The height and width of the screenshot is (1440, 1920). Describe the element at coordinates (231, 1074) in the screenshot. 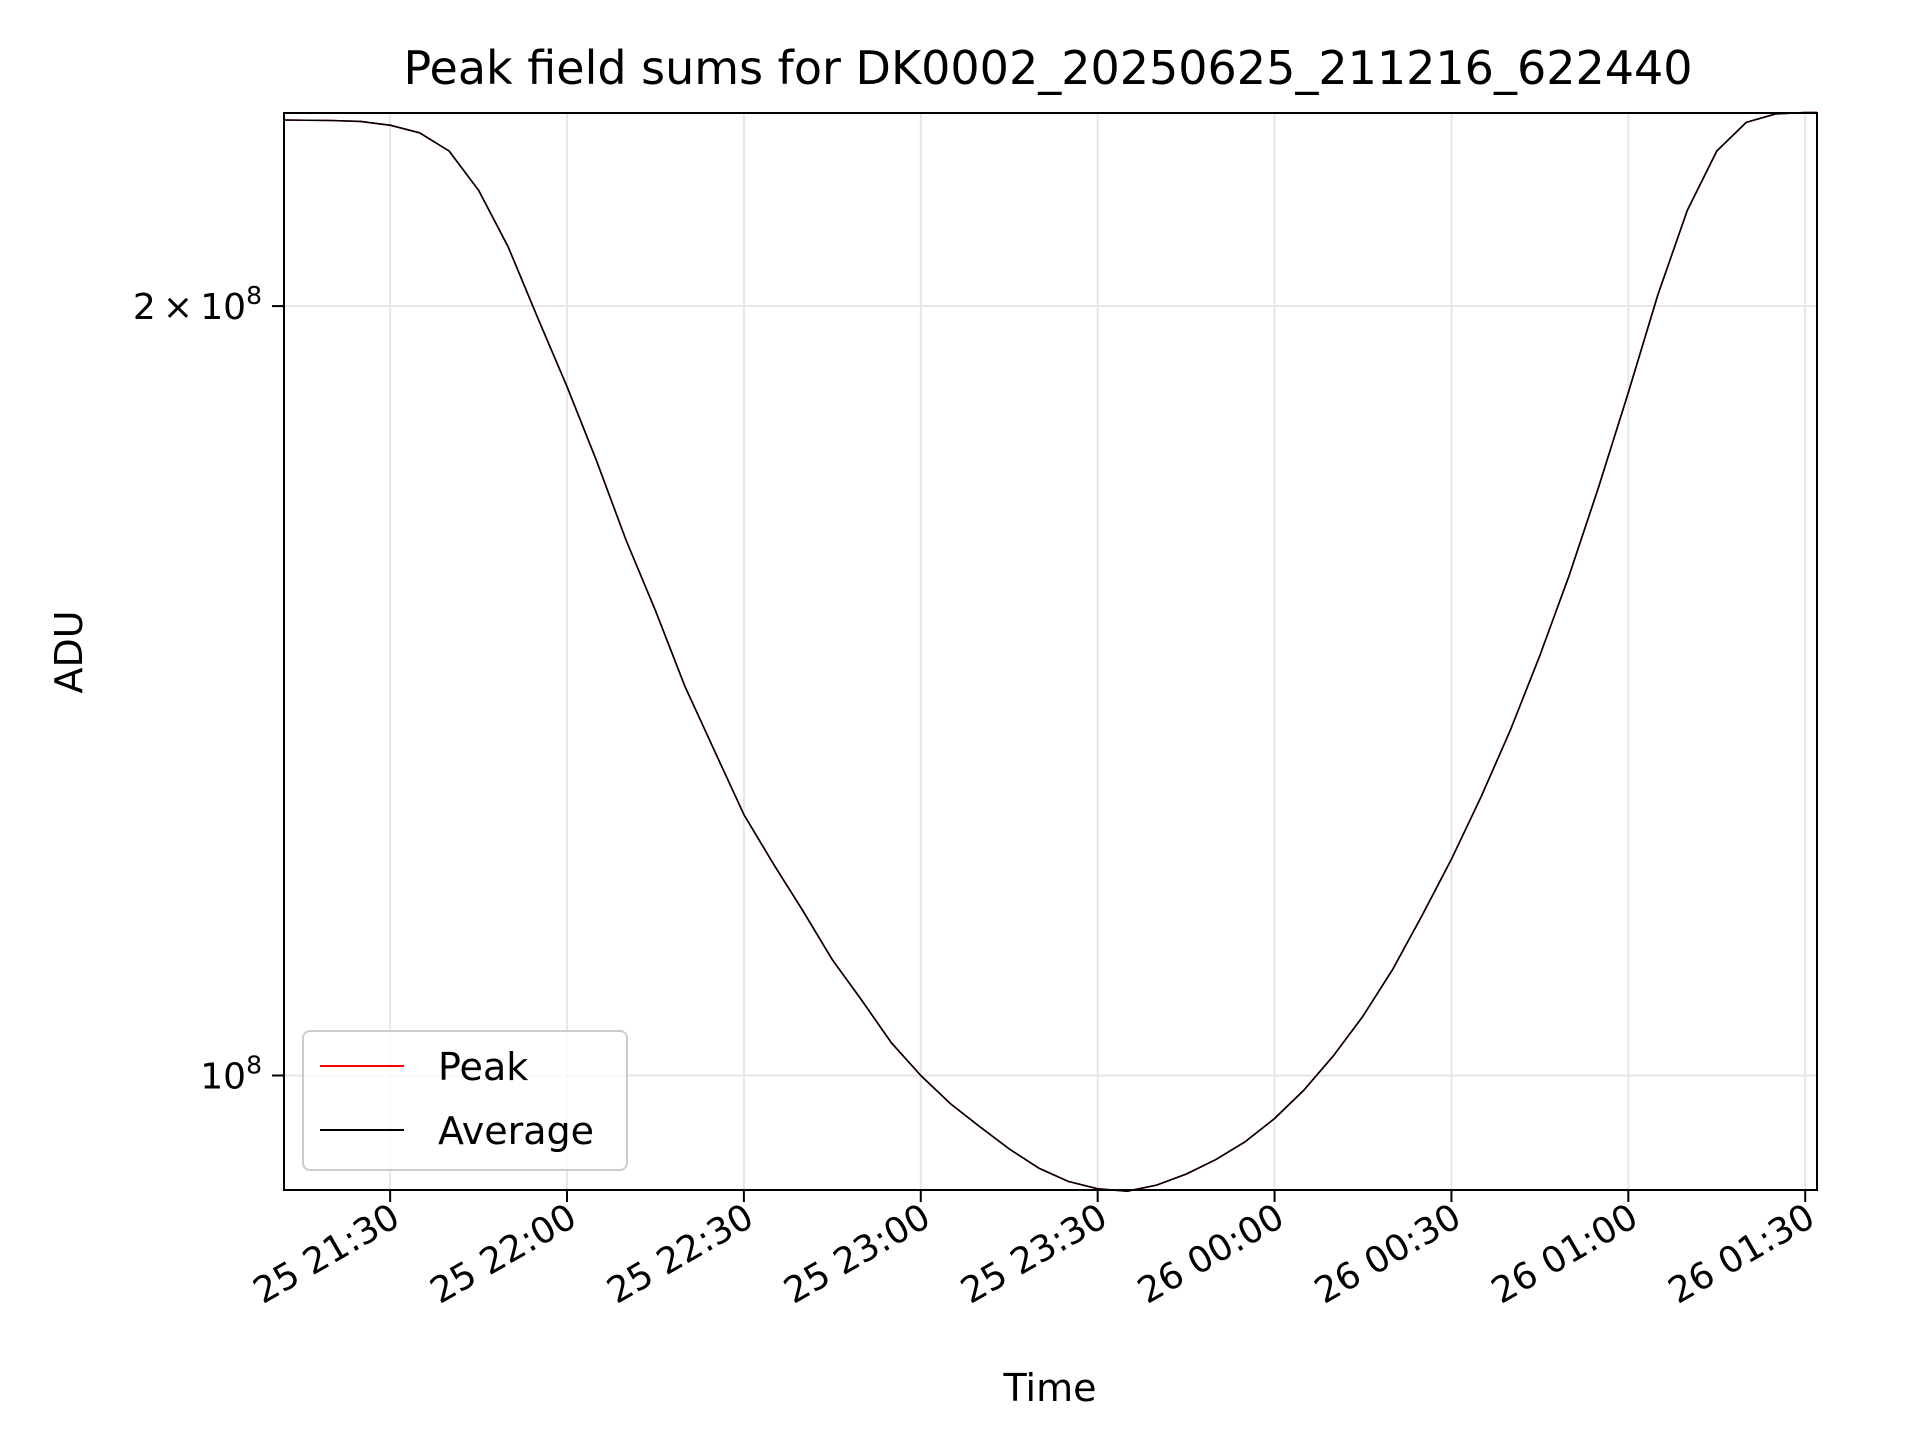

I see `y-tick-label: 108` at that location.